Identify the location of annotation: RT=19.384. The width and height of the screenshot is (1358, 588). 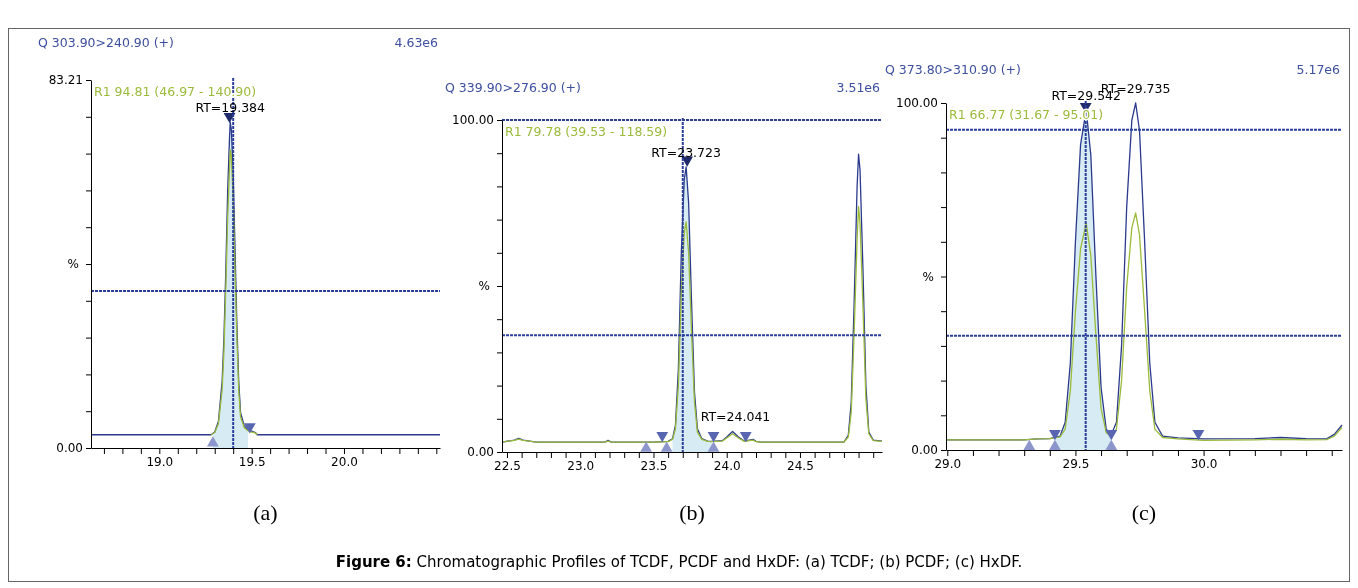
(230, 108).